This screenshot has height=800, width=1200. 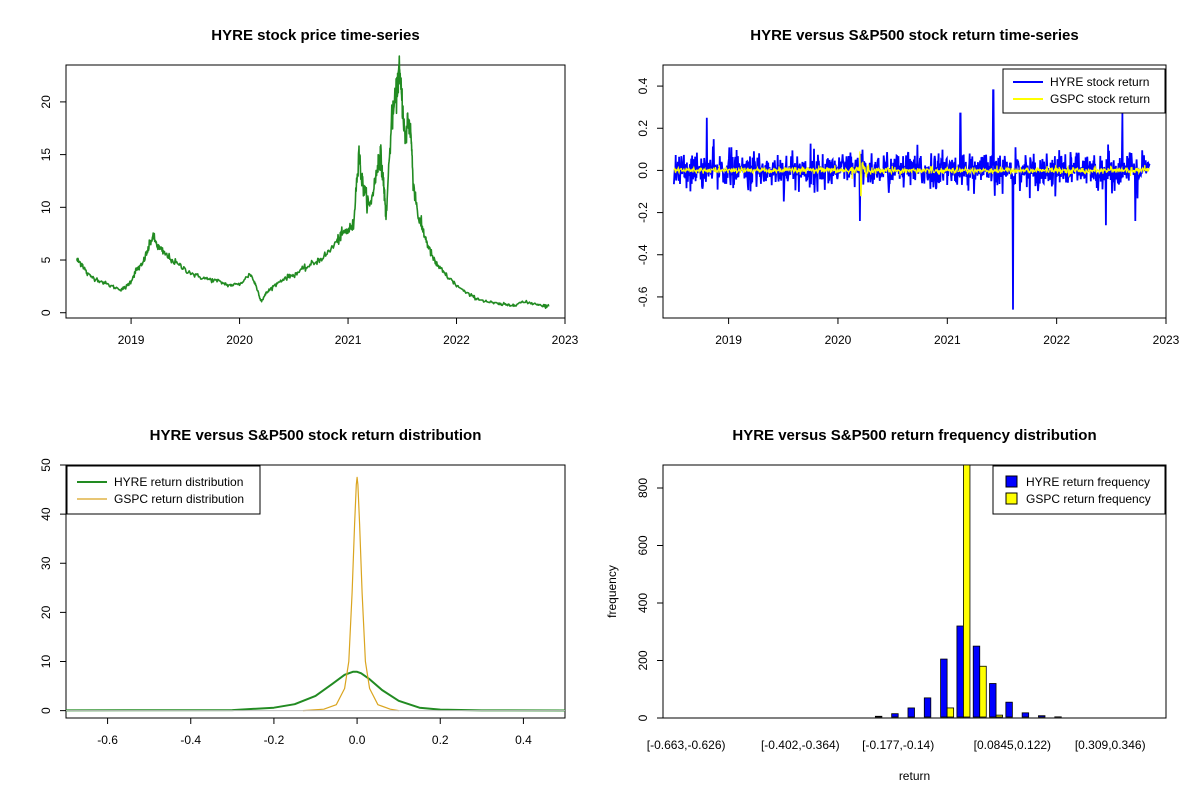 I want to click on x-tick-label: -0.4, so click(x=190, y=740).